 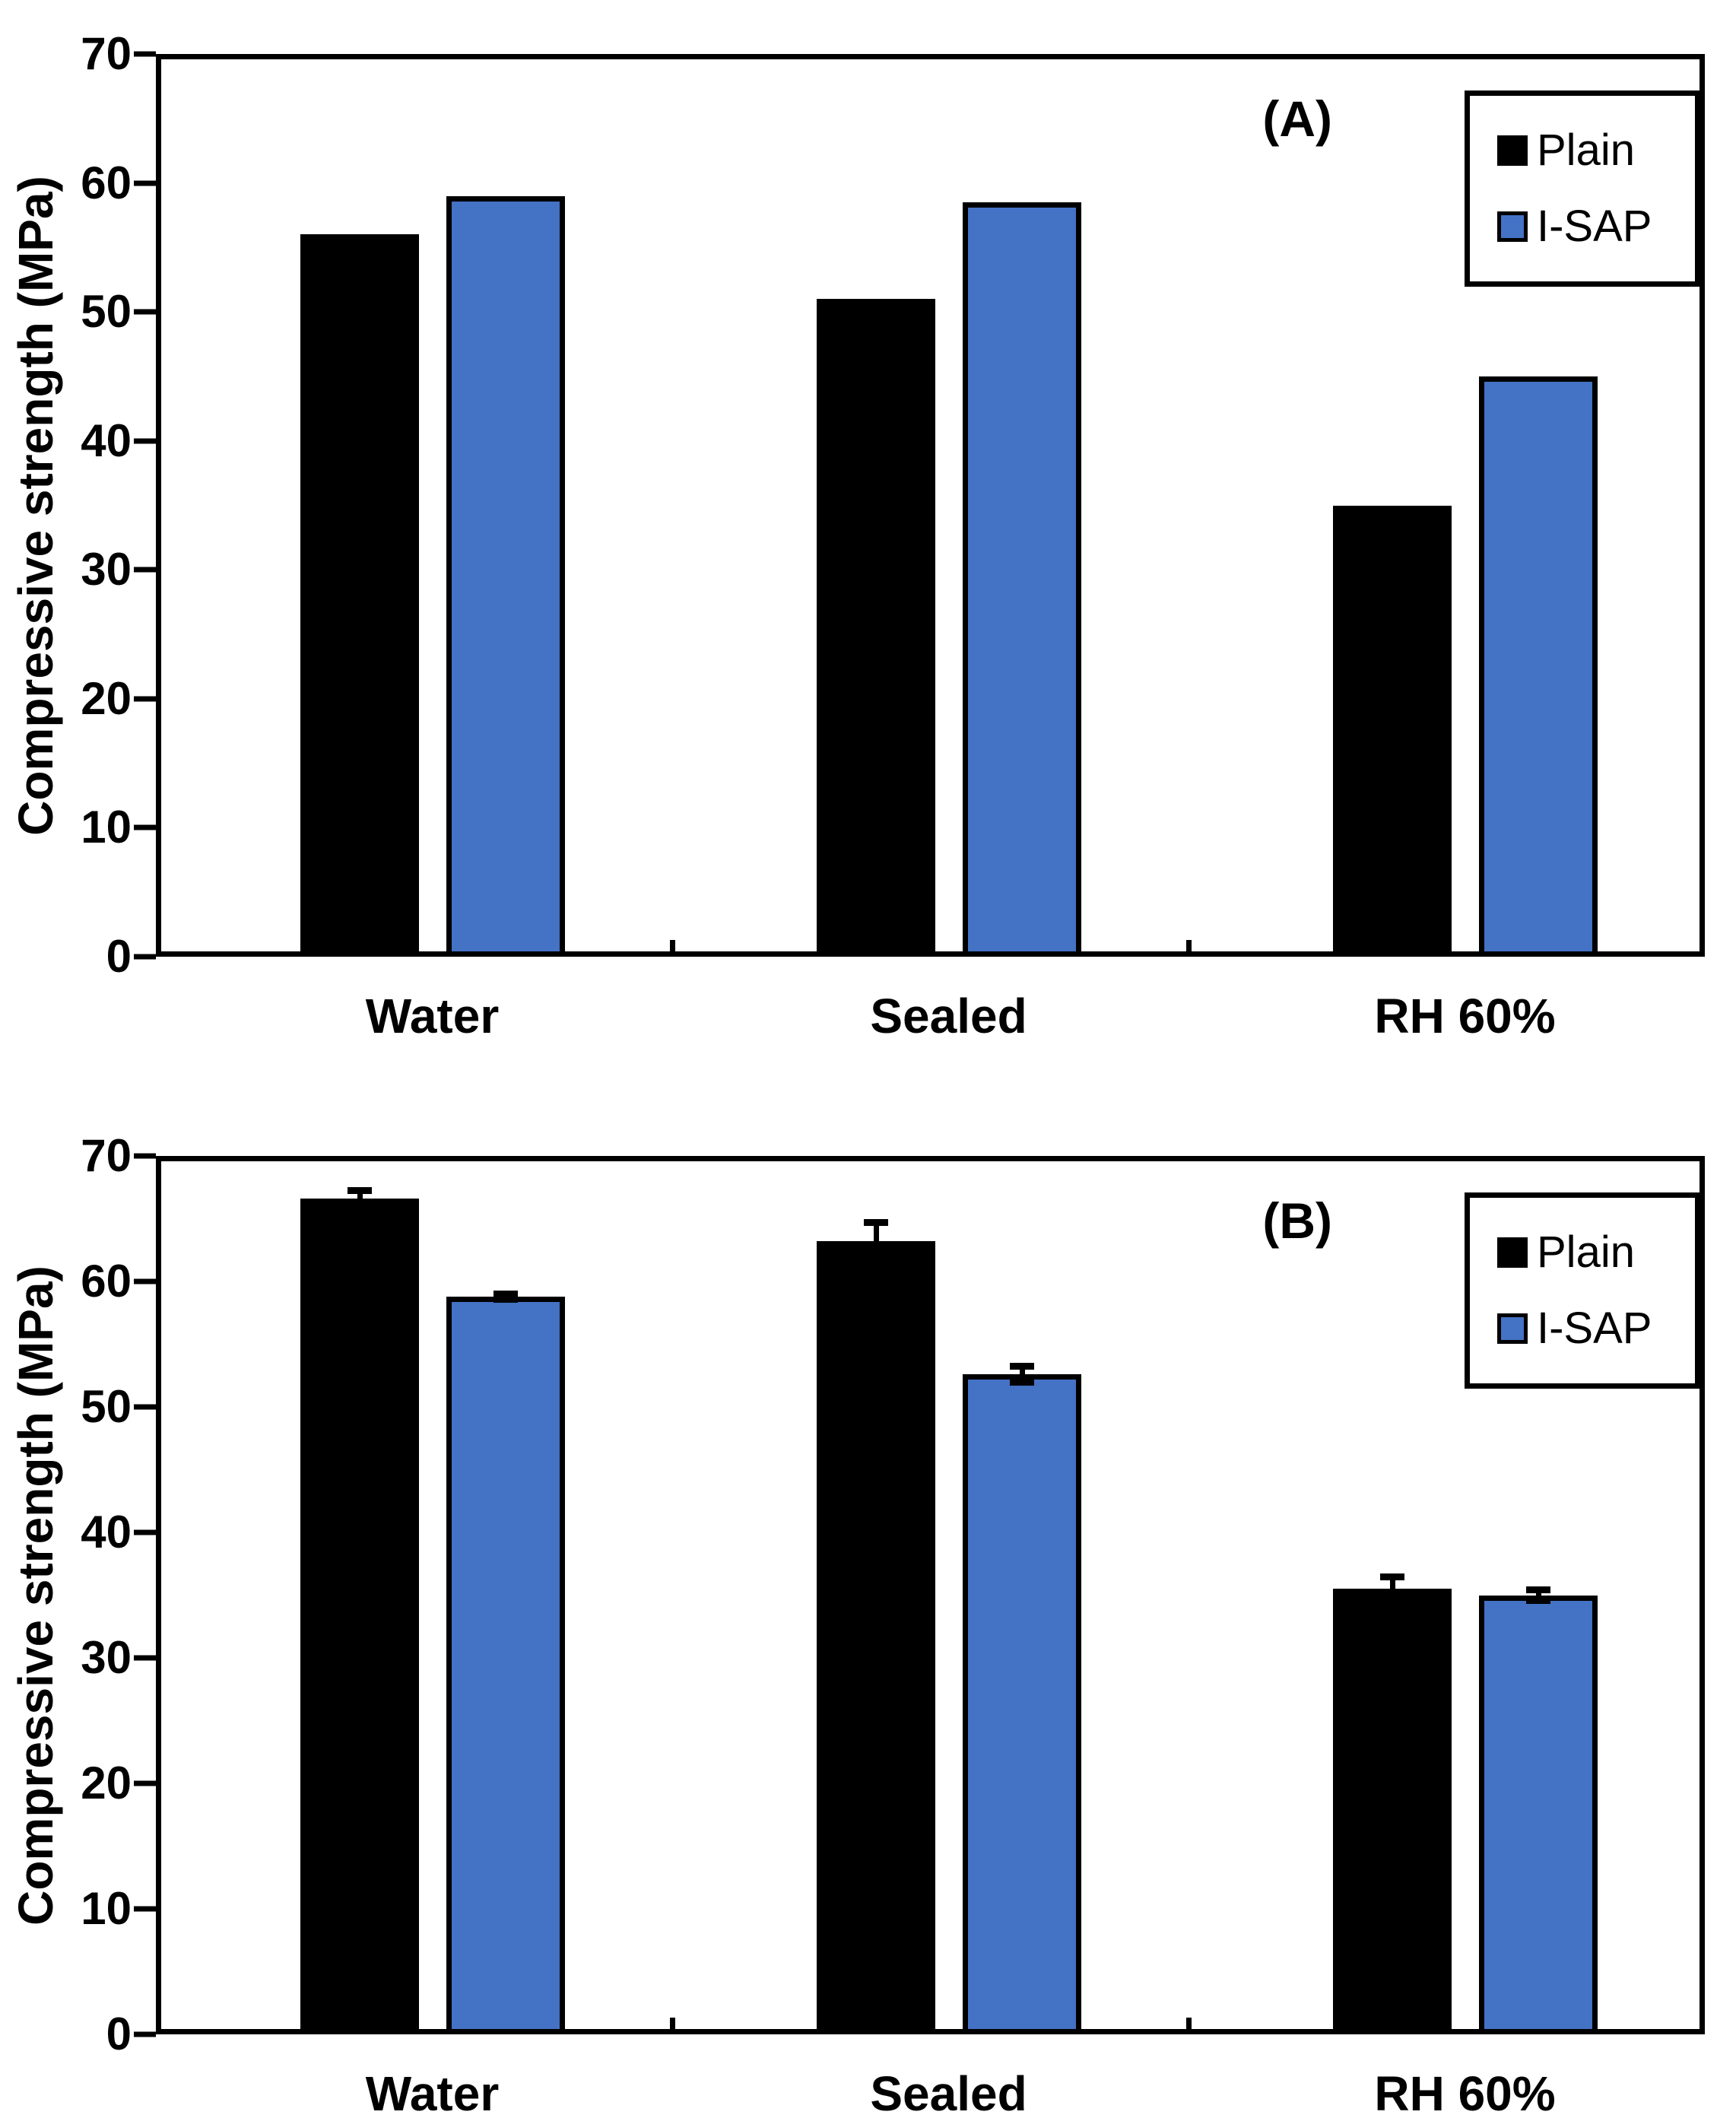 I want to click on legend-item-isap: I-SAP, so click(x=1596, y=227).